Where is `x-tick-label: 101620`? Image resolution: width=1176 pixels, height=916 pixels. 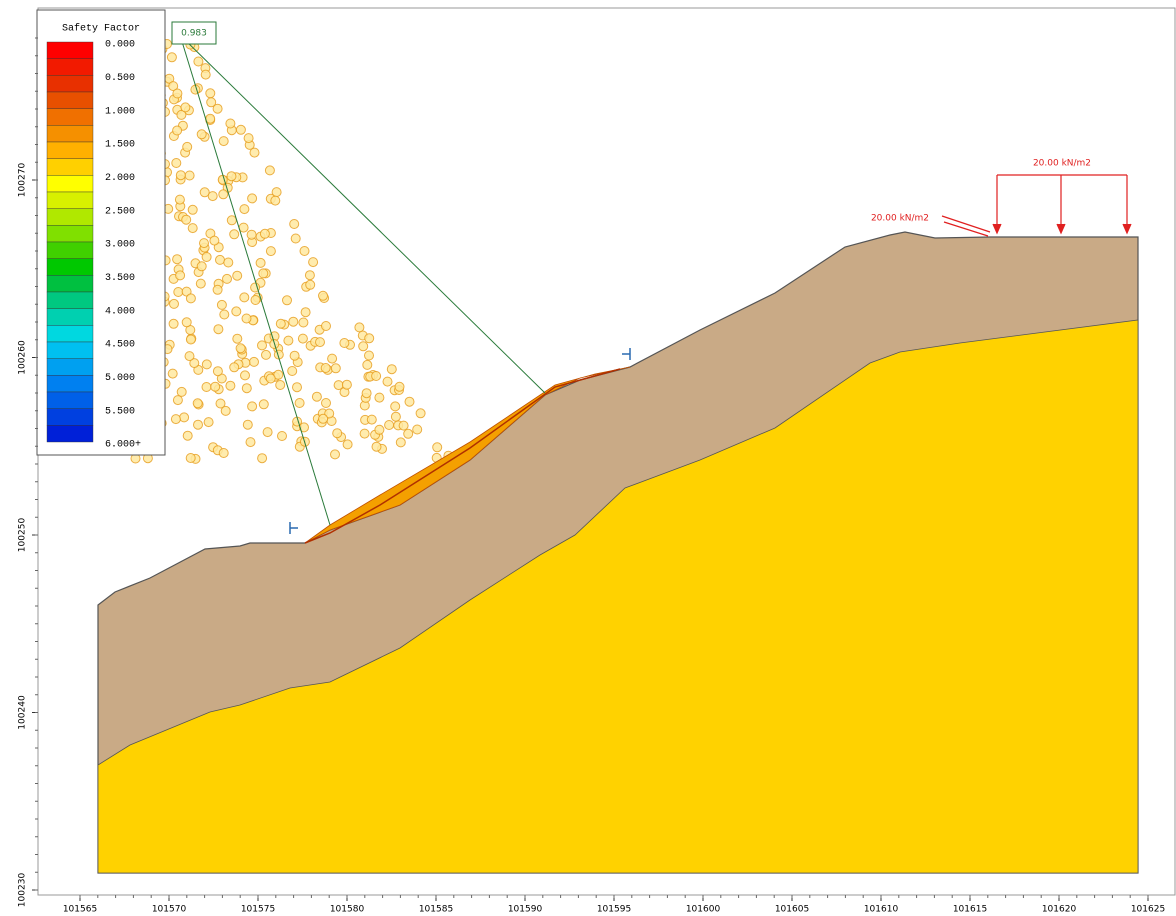
x-tick-label: 101620 is located at coordinates (1059, 910).